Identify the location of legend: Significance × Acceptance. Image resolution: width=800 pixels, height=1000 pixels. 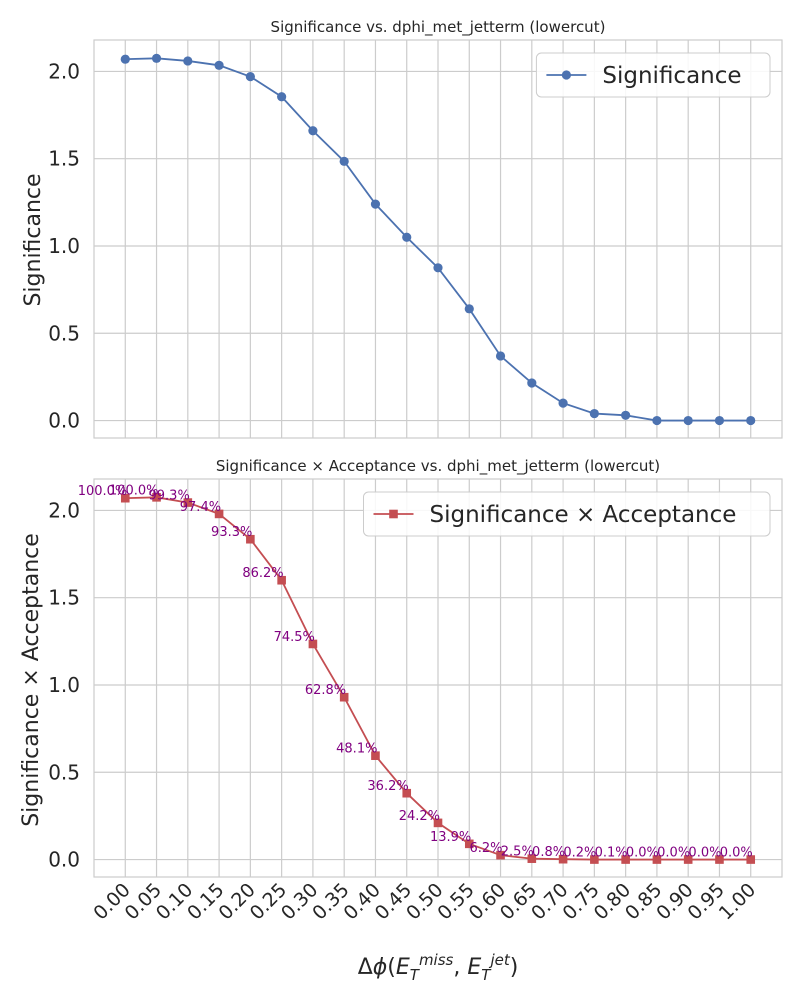
(567, 514).